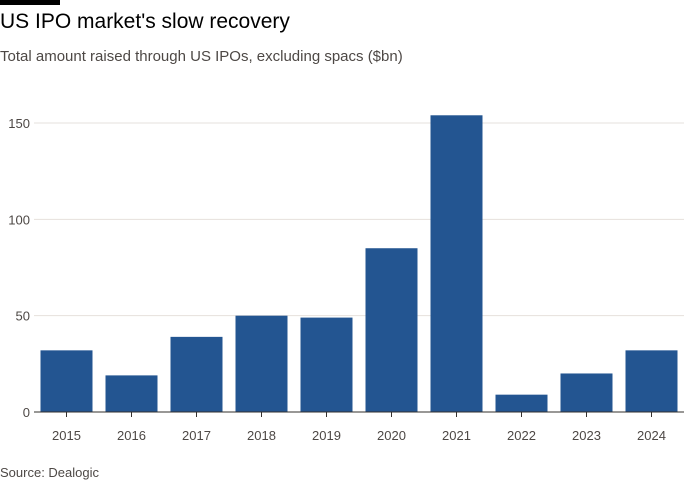  I want to click on bar-2020, so click(391, 330).